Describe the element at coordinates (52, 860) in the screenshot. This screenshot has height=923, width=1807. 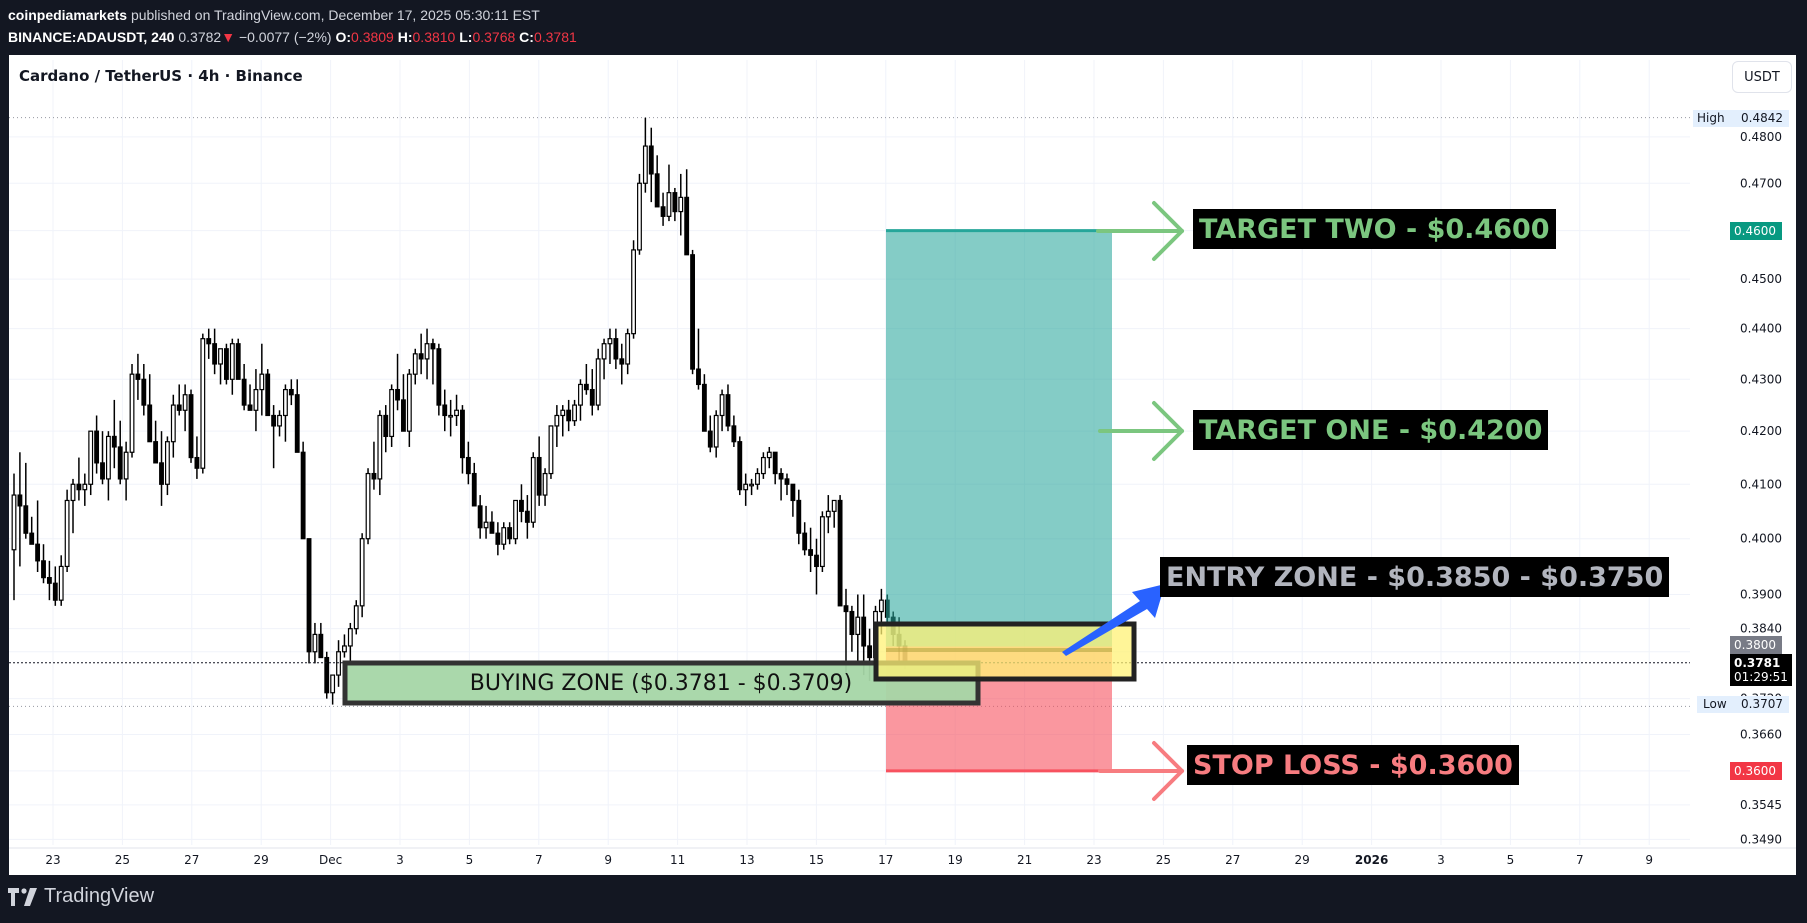
I see `time-tick-label: 23` at that location.